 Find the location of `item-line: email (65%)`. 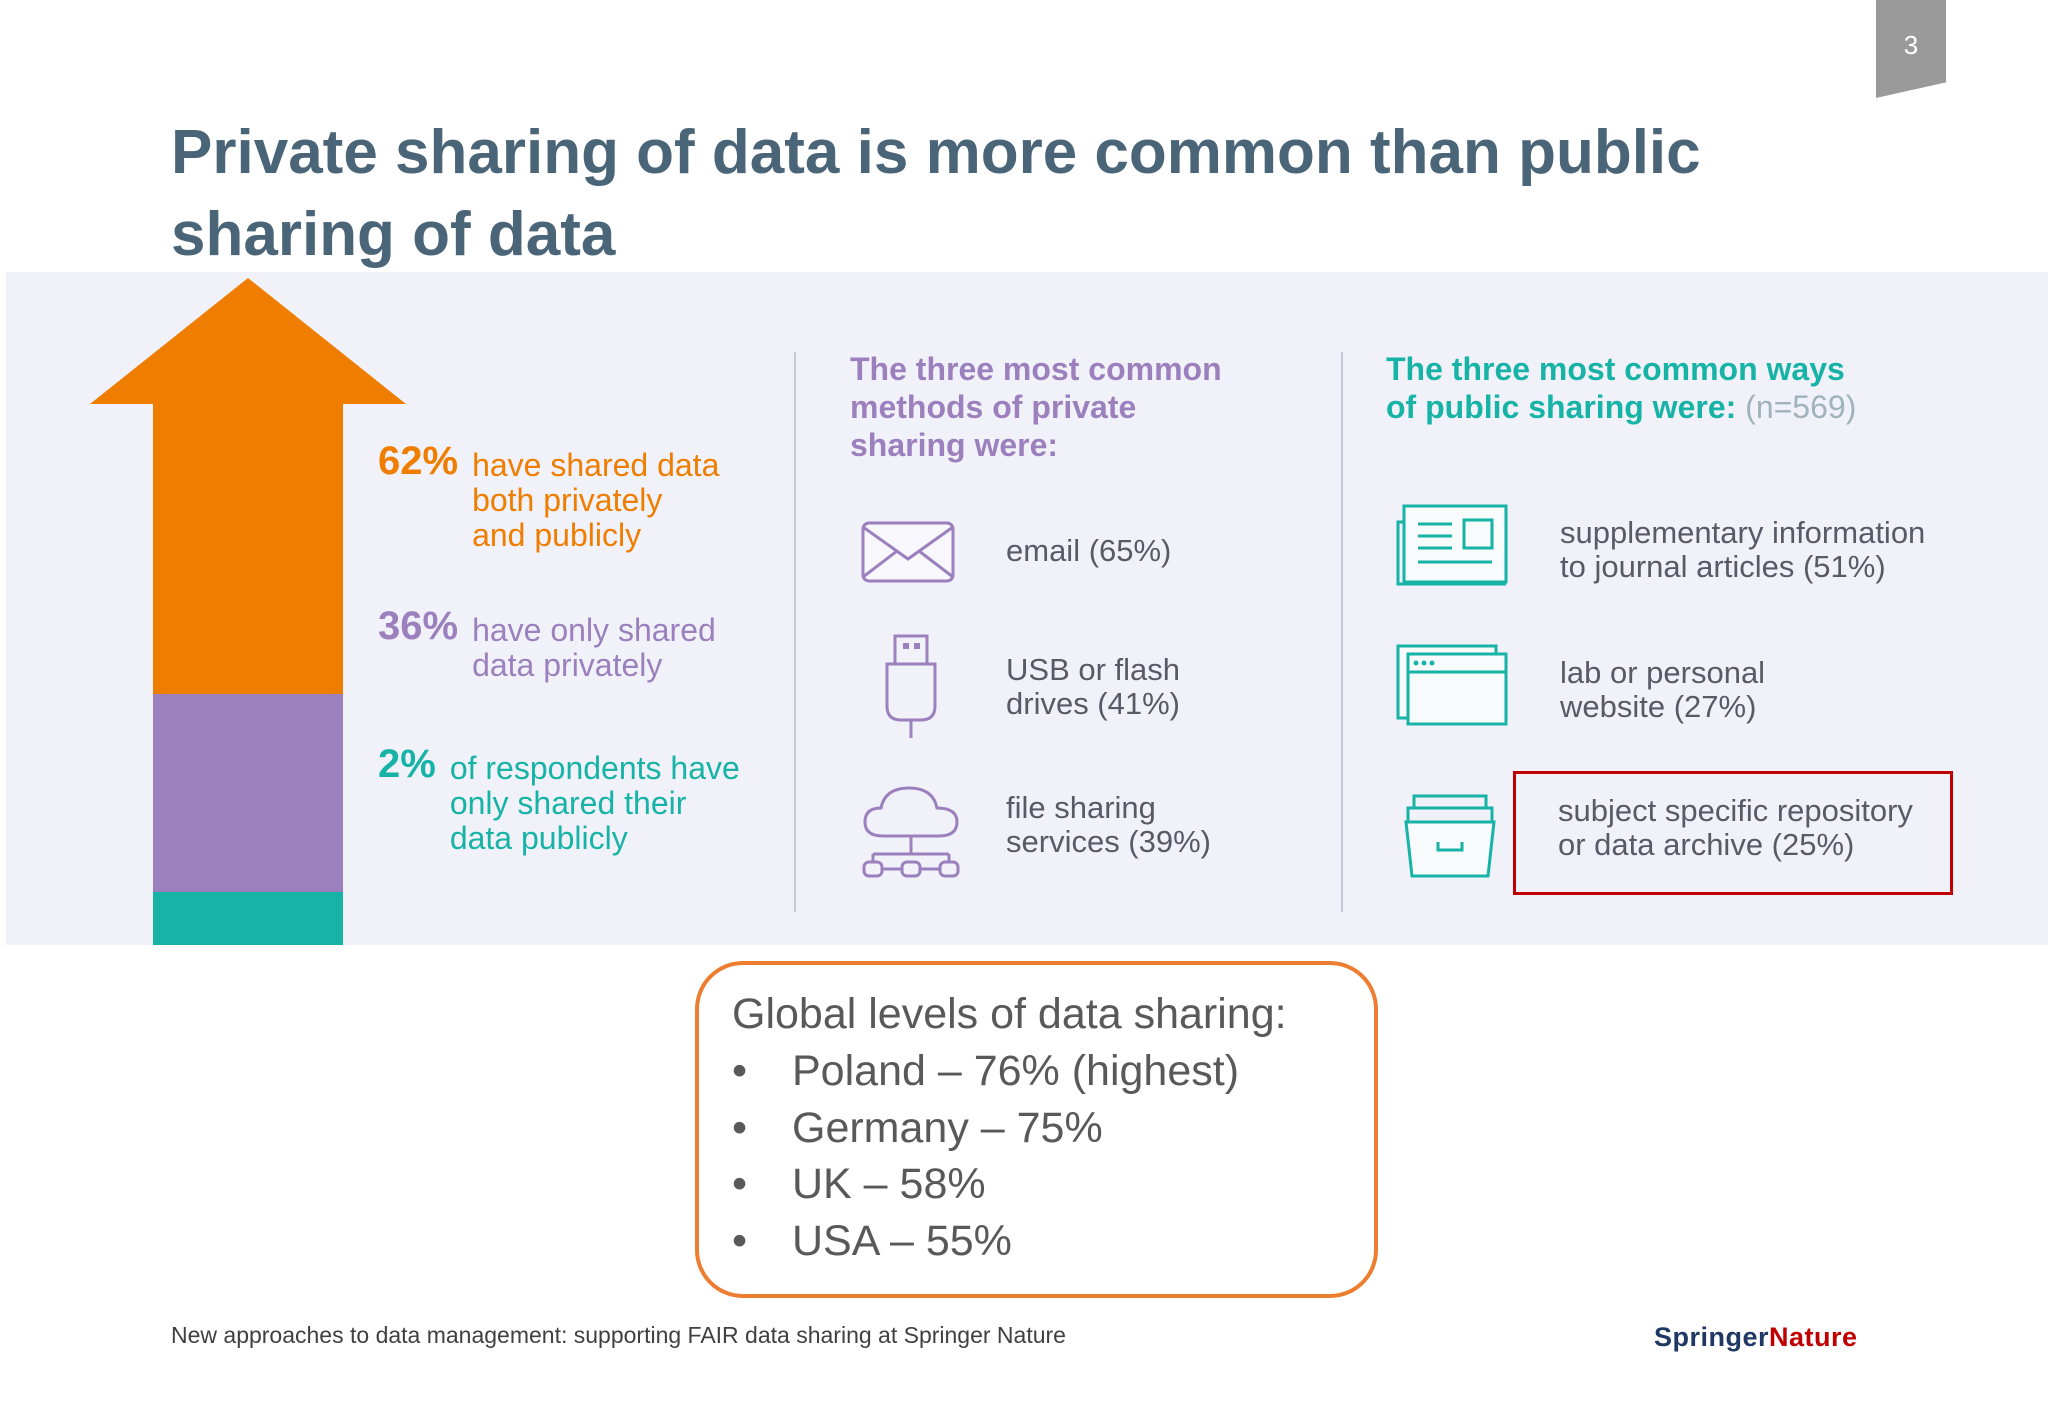

item-line: email (65%) is located at coordinates (1089, 550).